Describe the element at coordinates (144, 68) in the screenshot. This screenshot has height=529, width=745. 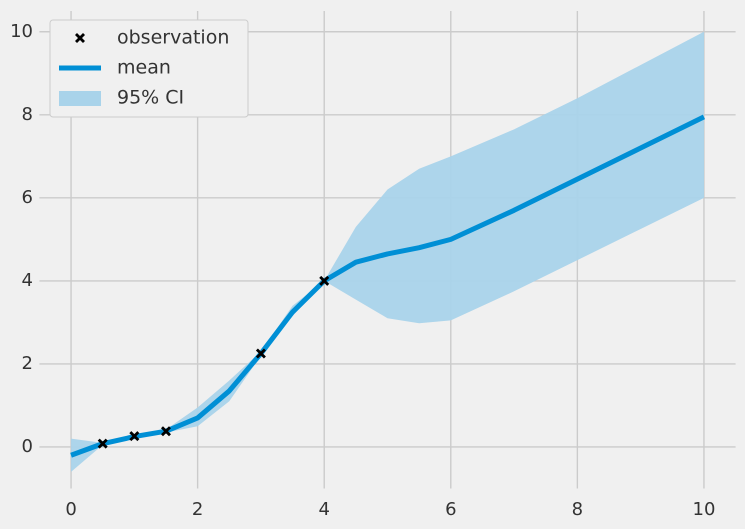
I see `legend-label: mean` at that location.